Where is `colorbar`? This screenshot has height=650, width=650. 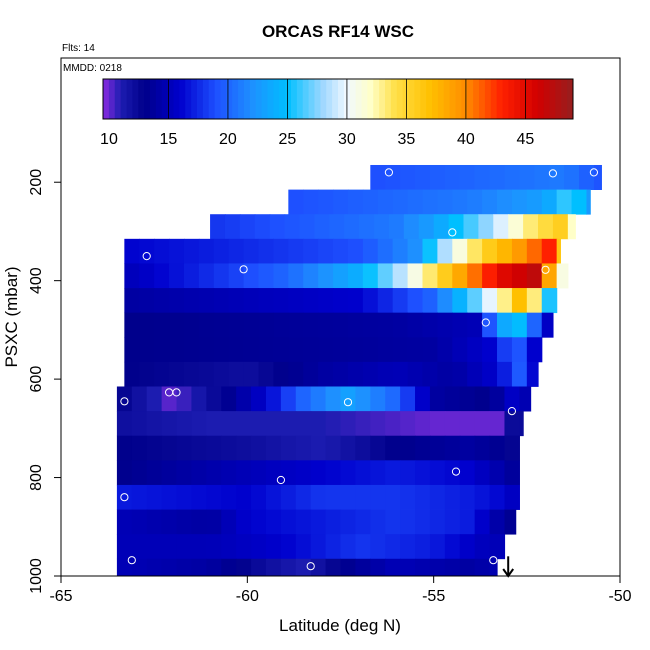
colorbar is located at coordinates (338, 99).